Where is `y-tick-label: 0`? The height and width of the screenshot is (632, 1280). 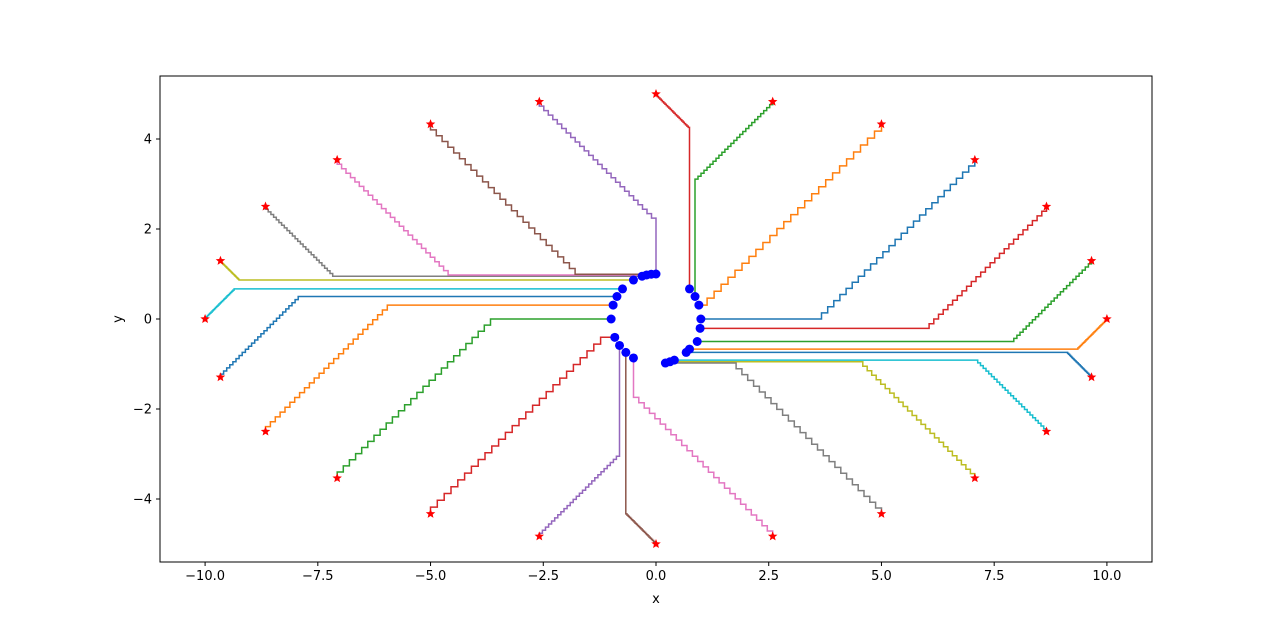 y-tick-label: 0 is located at coordinates (148, 320).